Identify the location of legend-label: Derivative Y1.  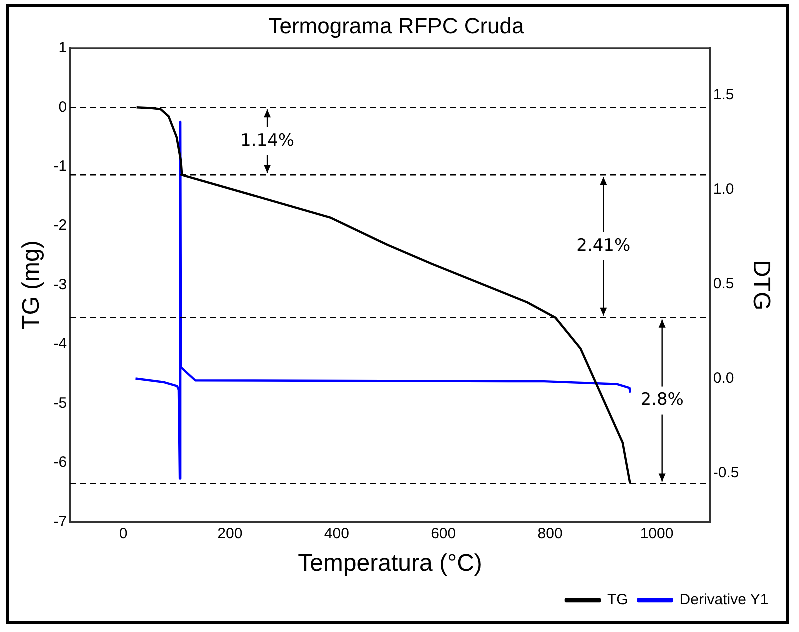
(724, 600).